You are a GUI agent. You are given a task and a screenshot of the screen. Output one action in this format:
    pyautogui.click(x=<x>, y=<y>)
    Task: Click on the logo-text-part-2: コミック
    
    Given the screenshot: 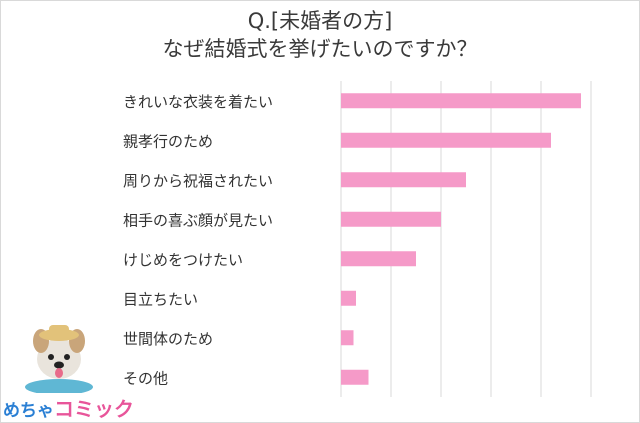 What is the action you would take?
    pyautogui.click(x=94, y=409)
    